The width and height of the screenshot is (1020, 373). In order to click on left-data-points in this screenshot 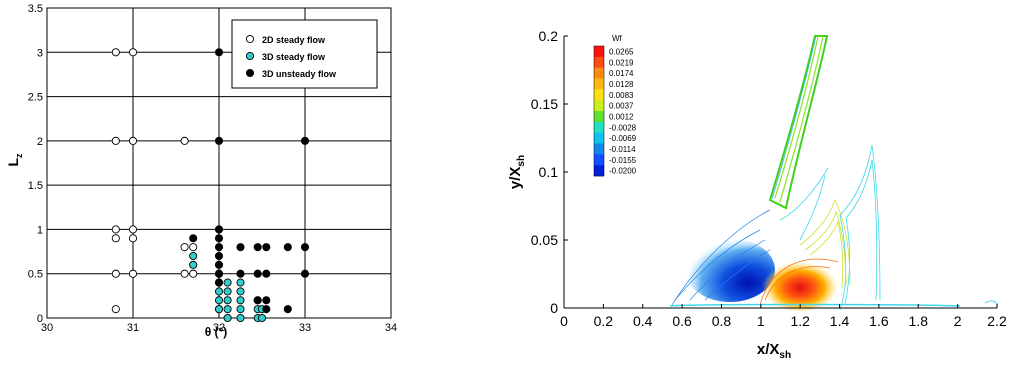, I will do `click(210, 185)`.